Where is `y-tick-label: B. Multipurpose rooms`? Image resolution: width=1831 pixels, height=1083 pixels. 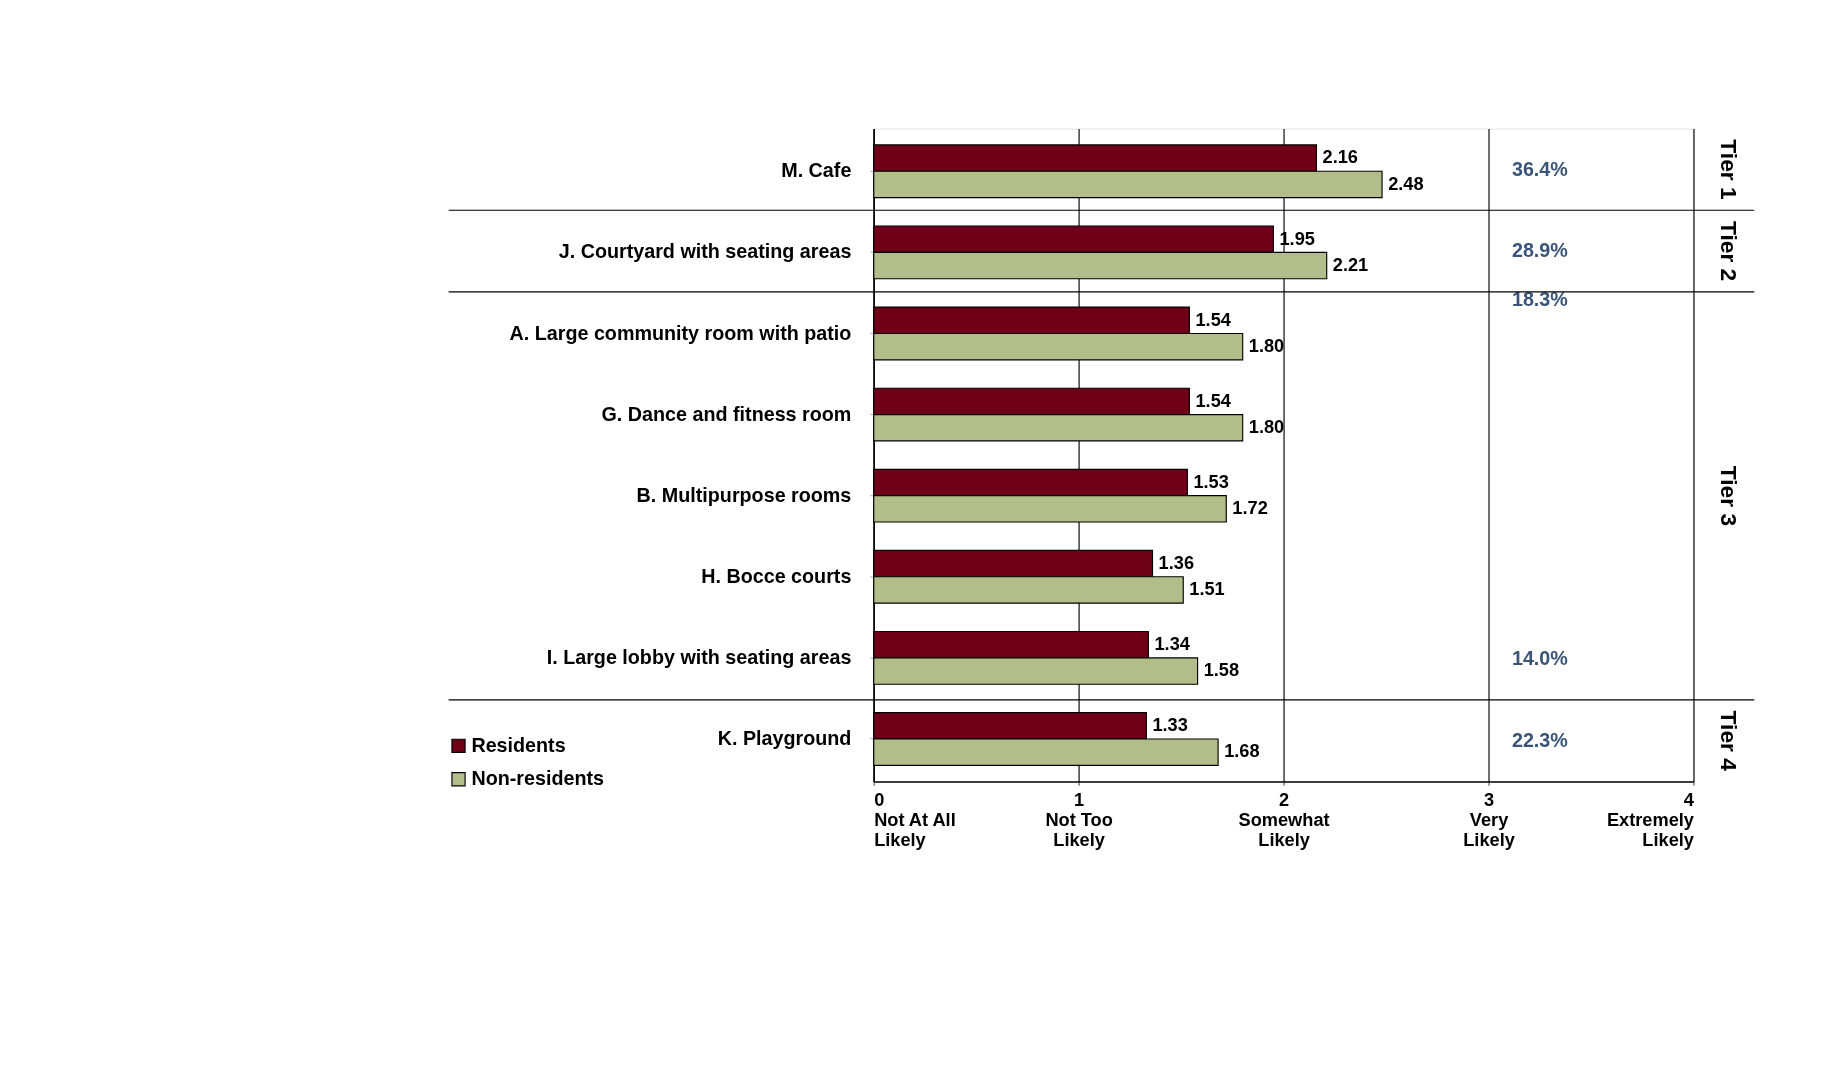
y-tick-label: B. Multipurpose rooms is located at coordinates (744, 494).